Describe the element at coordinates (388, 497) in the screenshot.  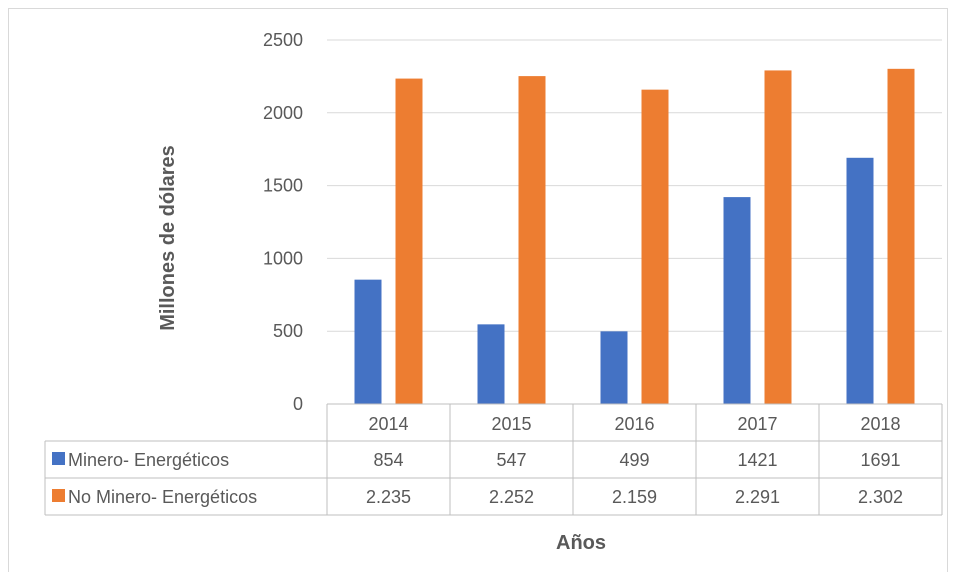
I see `data-label: 2.235` at that location.